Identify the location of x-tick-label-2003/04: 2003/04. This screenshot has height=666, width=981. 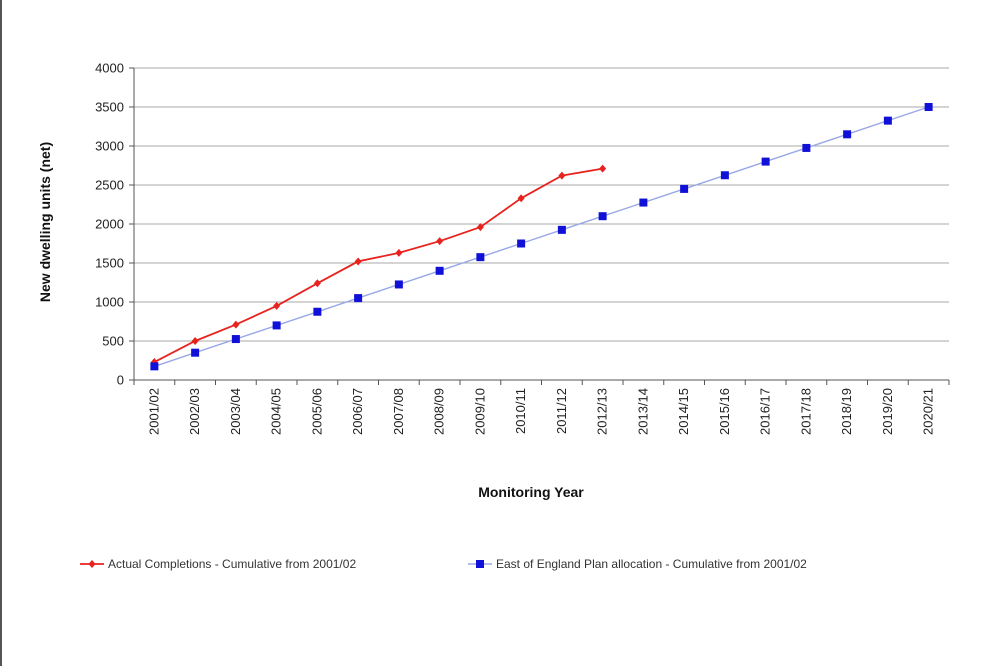
(235, 411).